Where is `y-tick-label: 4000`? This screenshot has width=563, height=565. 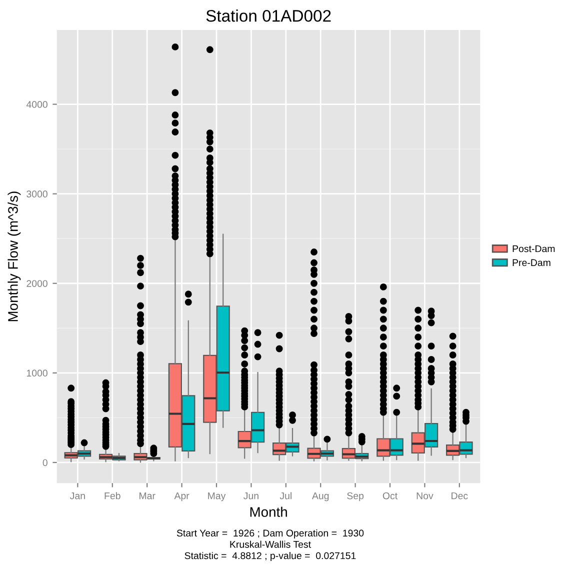
y-tick-label: 4000 is located at coordinates (37, 104).